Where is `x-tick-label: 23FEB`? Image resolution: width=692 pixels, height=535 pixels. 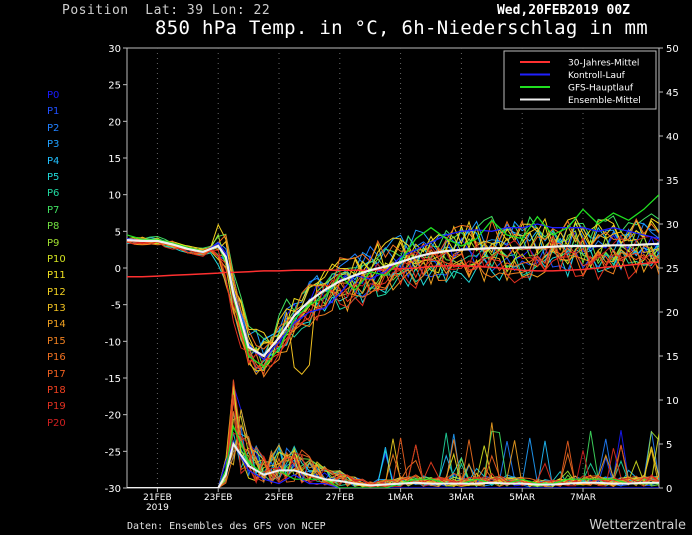
x-tick-label: 23FEB is located at coordinates (218, 498).